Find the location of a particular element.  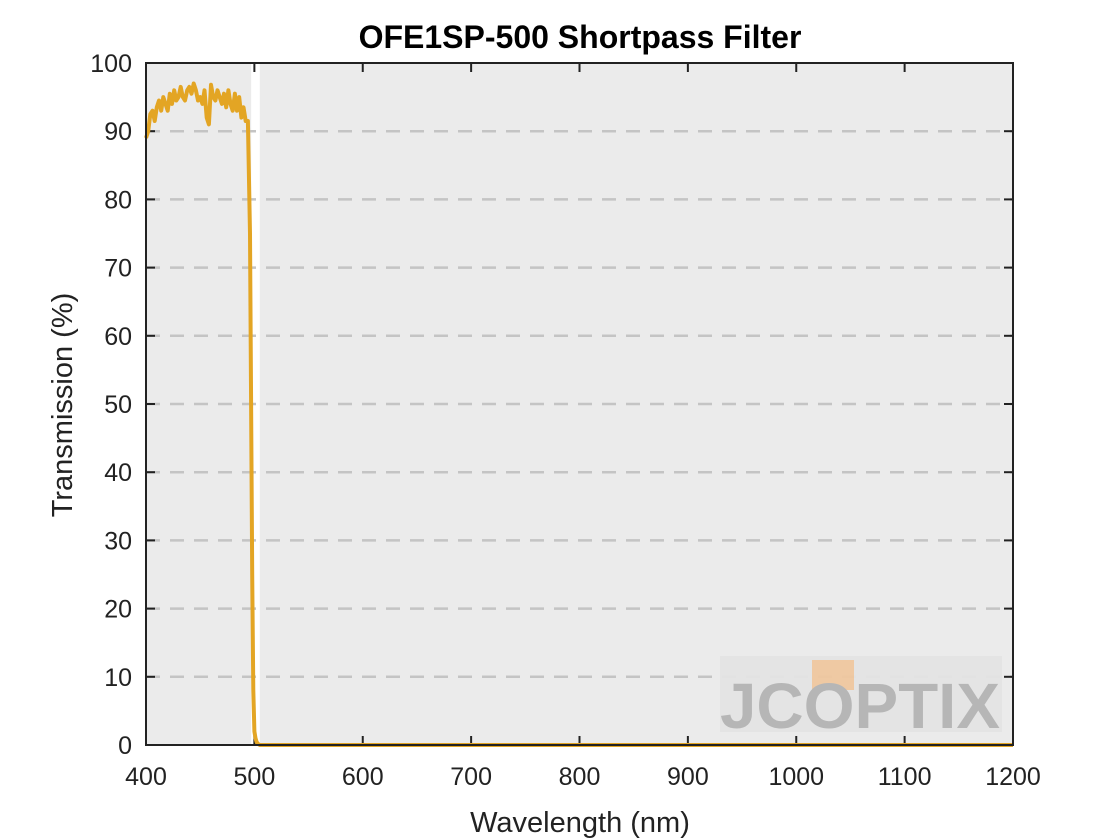

y-tick-labels: 0 10 20 30 40 50 60 70 80 90 100 is located at coordinates (111, 405).